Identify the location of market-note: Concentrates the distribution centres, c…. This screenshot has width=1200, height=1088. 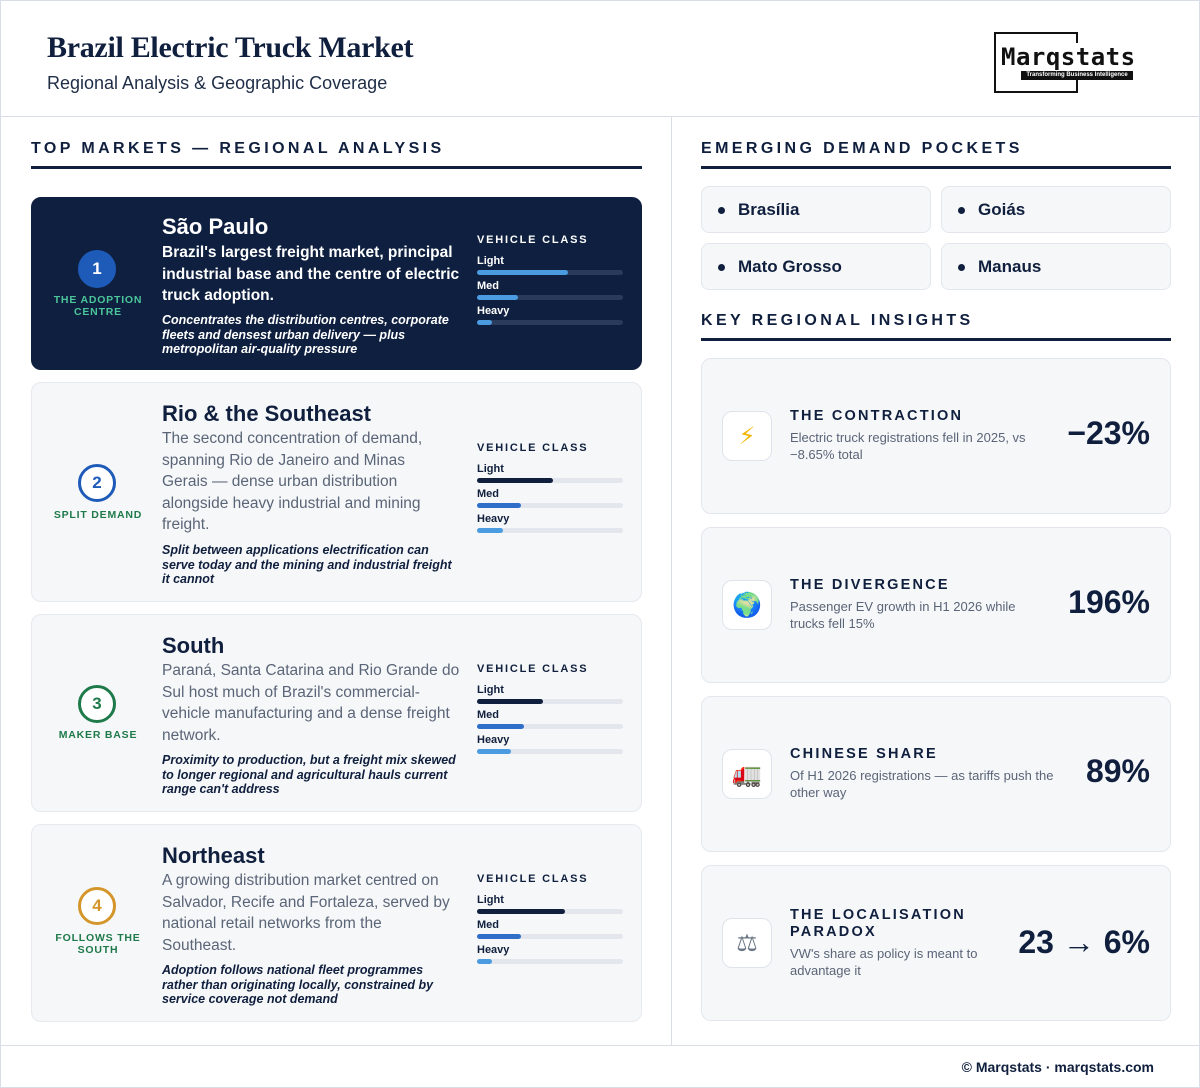
(305, 334).